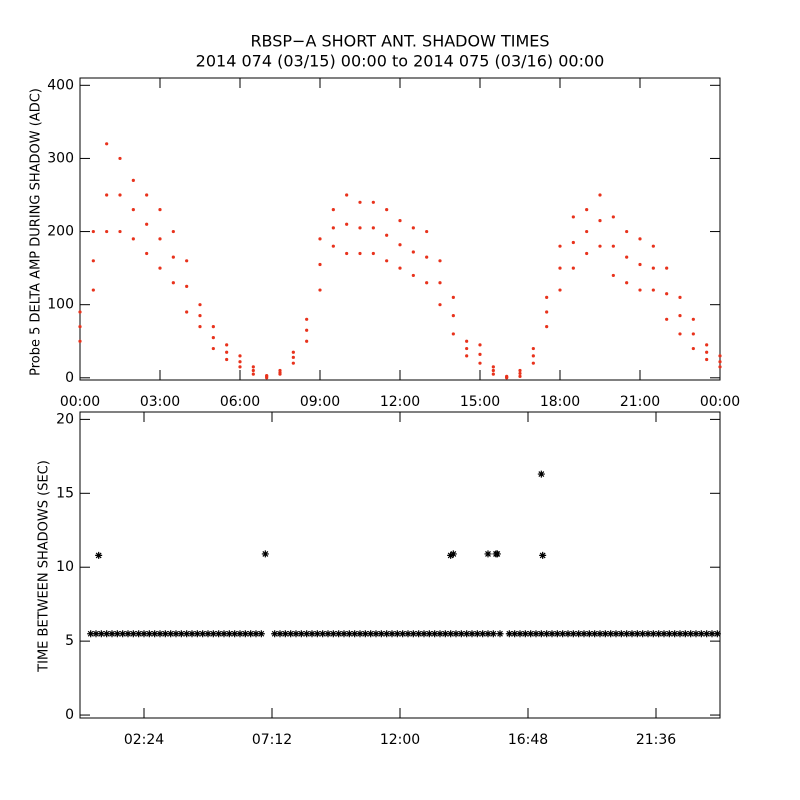 The image size is (800, 800). Describe the element at coordinates (60, 158) in the screenshot. I see `y-tick-label: 300` at that location.